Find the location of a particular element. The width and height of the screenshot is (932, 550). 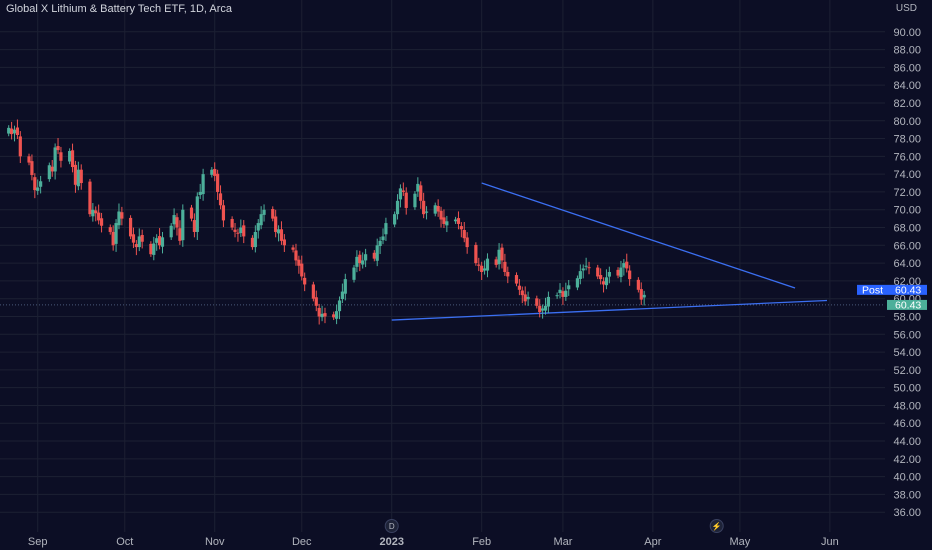

event-marker: ⚡ is located at coordinates (716, 526).